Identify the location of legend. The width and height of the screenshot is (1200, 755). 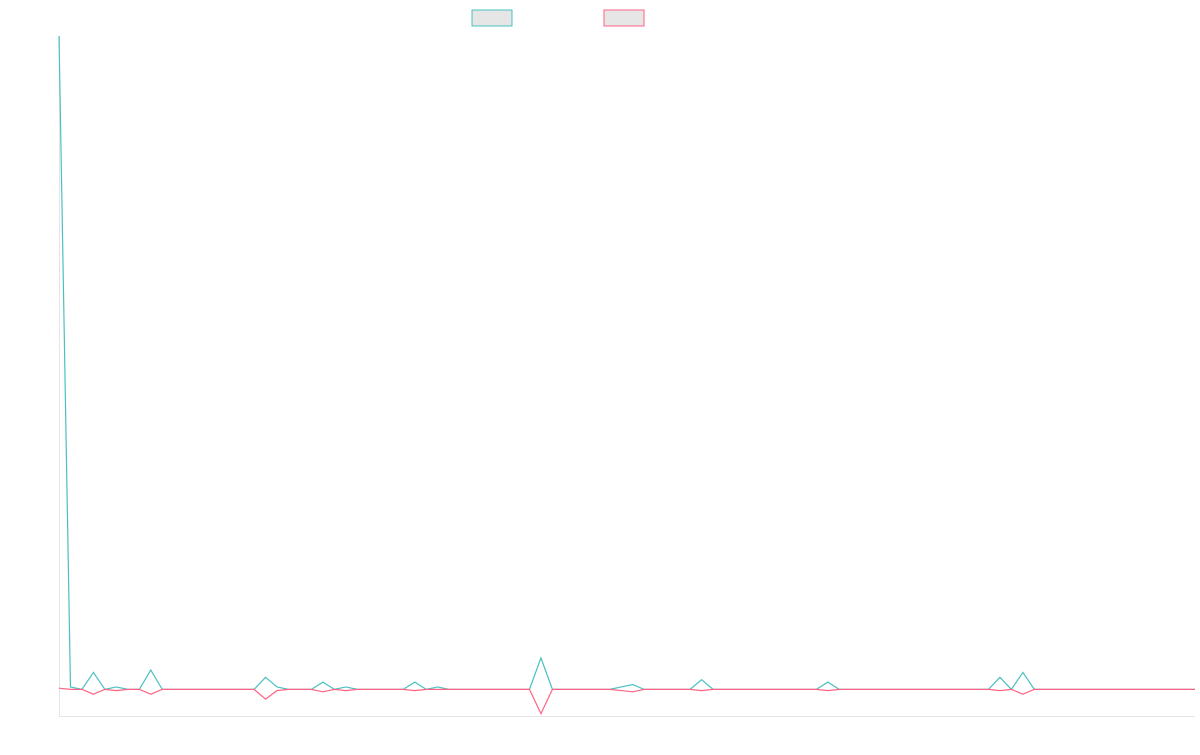
(558, 18).